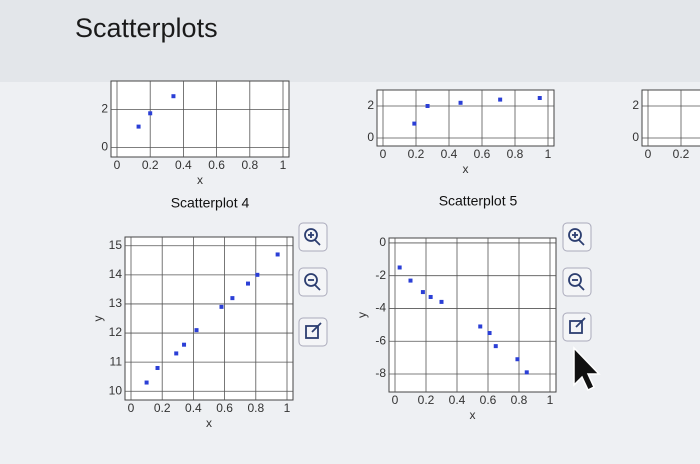 Image resolution: width=700 pixels, height=464 pixels. What do you see at coordinates (116, 274) in the screenshot?
I see `y-tick-label: 14` at bounding box center [116, 274].